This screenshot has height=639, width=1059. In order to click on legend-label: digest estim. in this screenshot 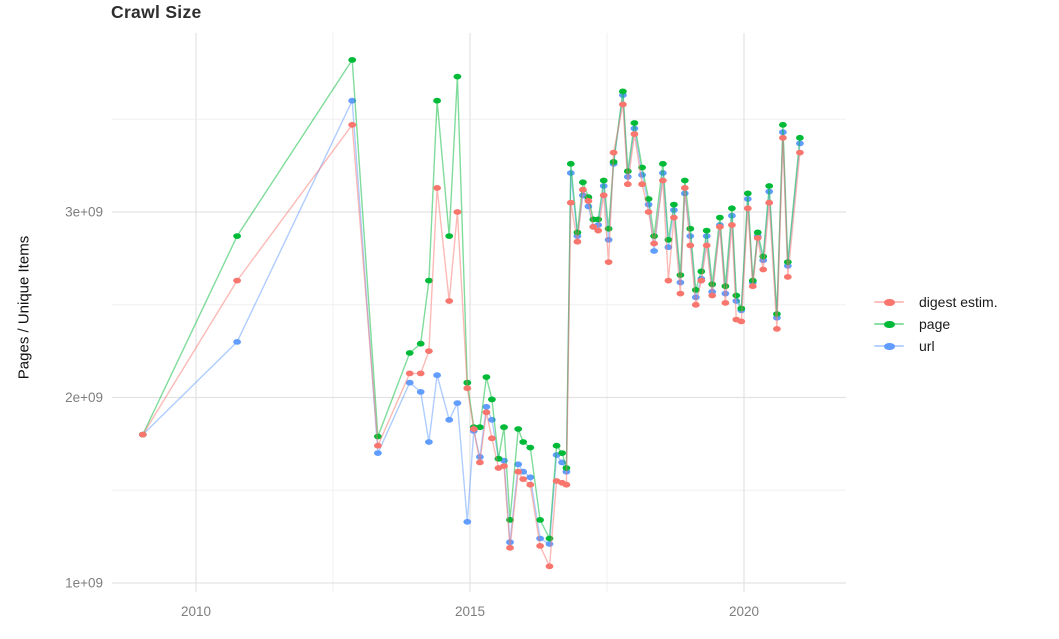, I will do `click(958, 302)`.